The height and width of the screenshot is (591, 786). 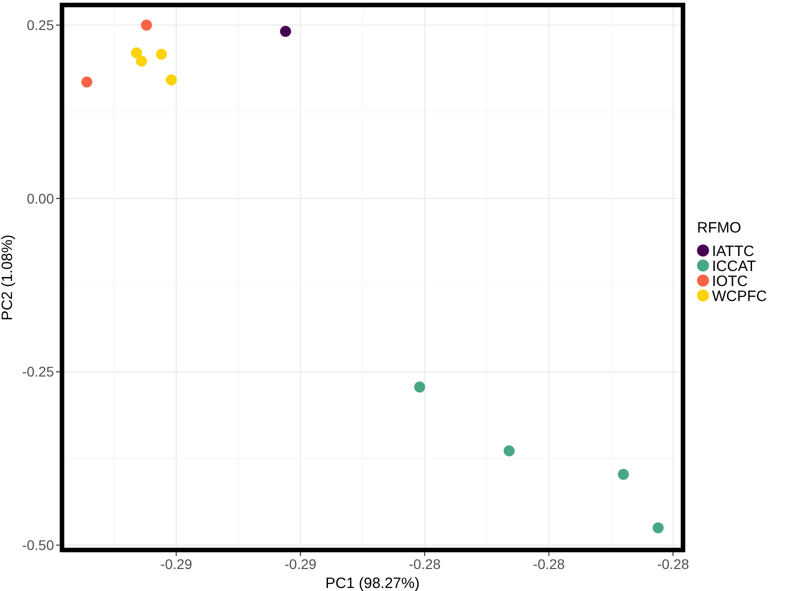 What do you see at coordinates (730, 281) in the screenshot?
I see `legend-label: IOTC` at bounding box center [730, 281].